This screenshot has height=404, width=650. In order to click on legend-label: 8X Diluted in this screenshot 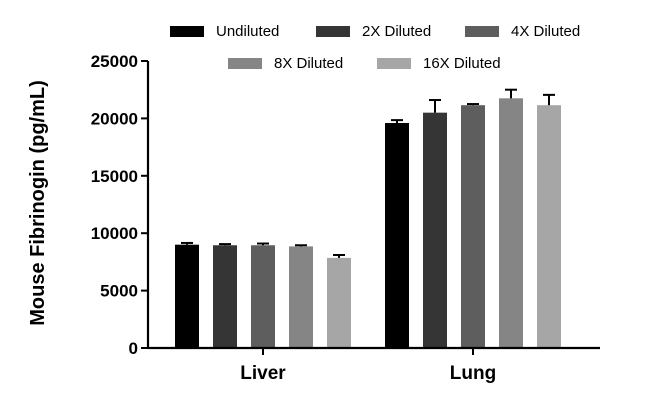, I will do `click(308, 63)`.